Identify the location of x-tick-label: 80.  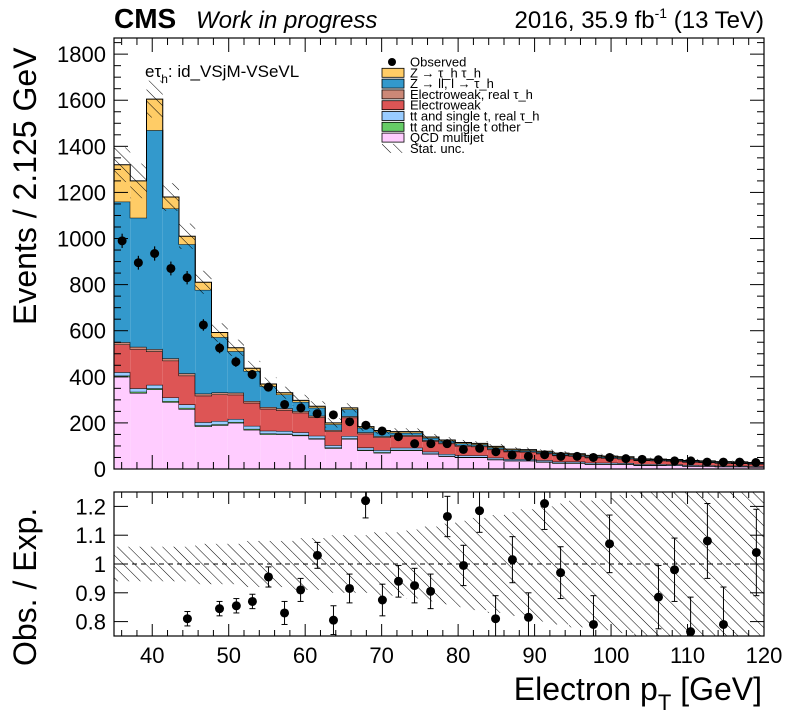
(458, 655).